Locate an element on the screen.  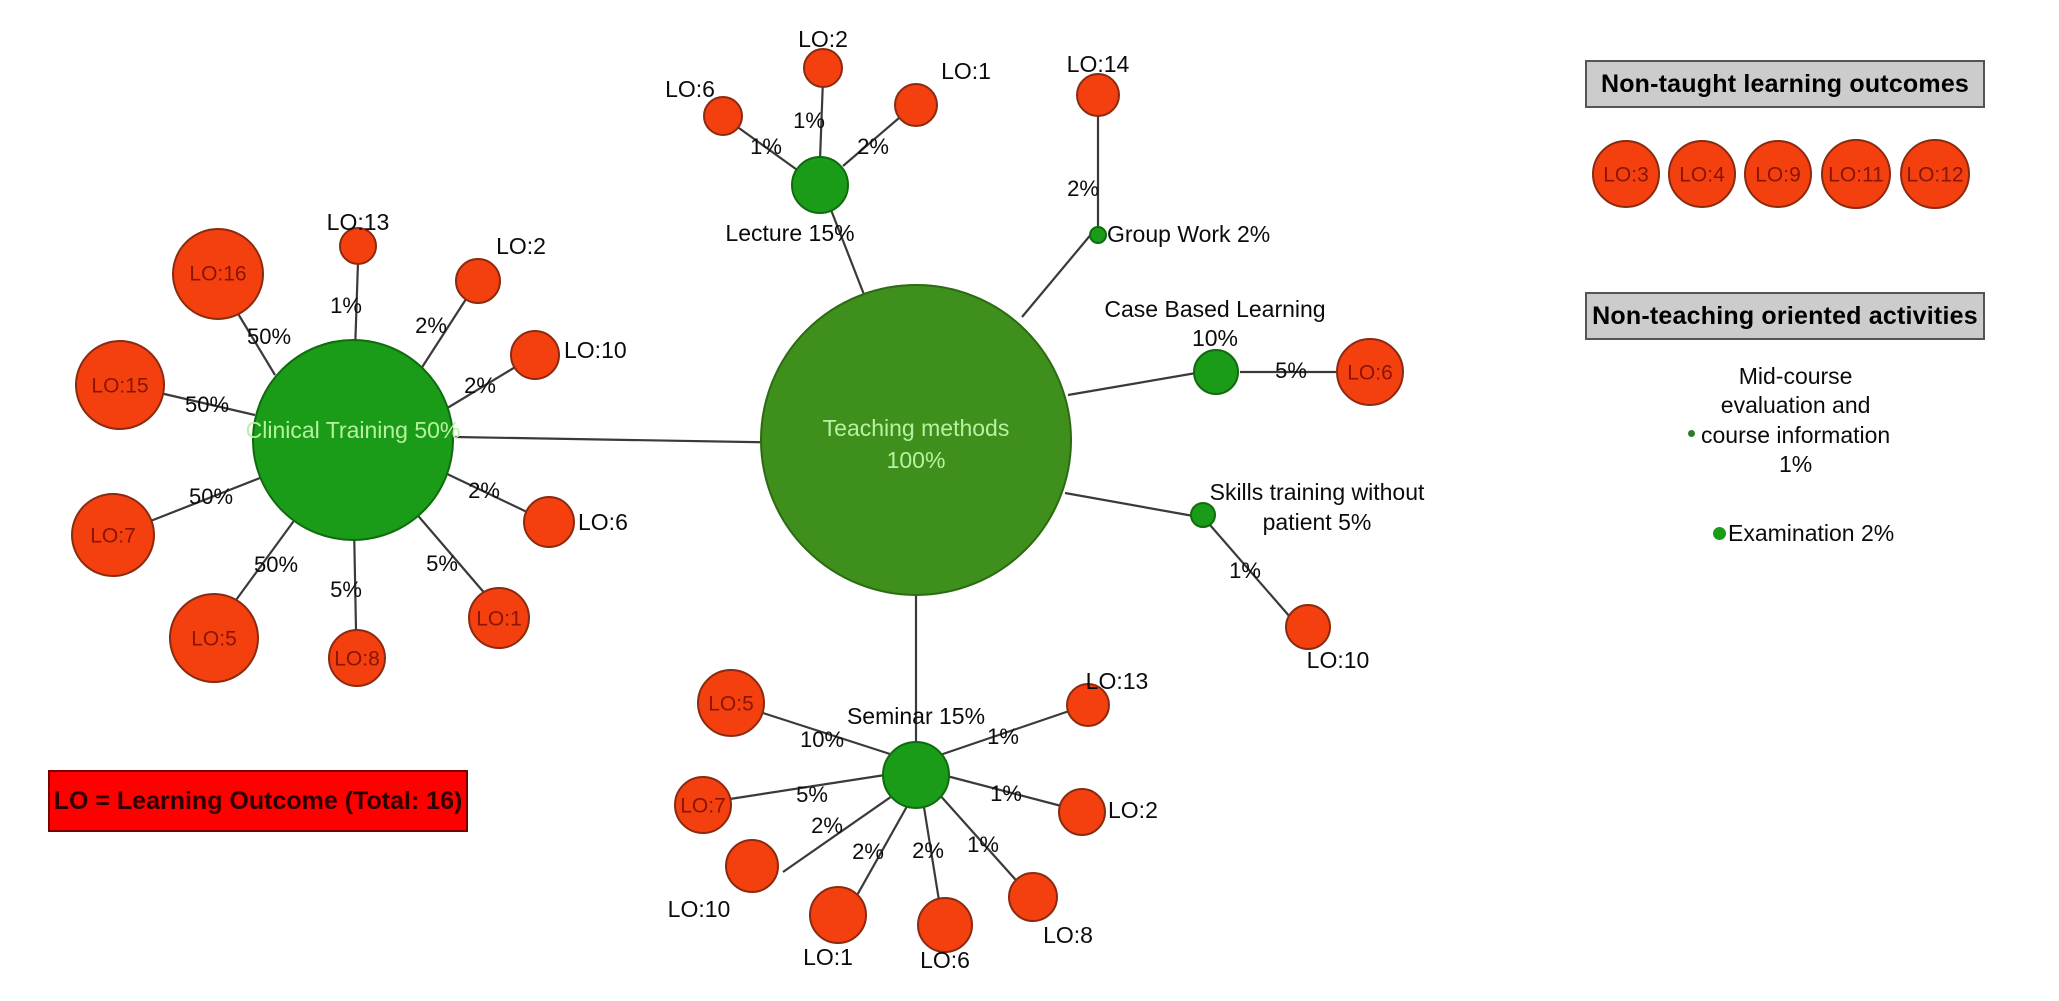
node-clinical-lo5: LO:5 is located at coordinates (214, 638).